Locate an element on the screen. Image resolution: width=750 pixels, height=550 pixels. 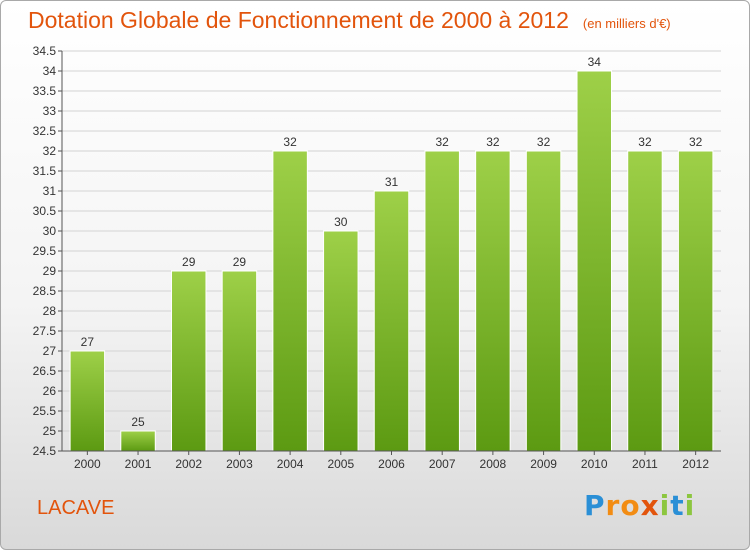
logo-letter: o is located at coordinates (630, 505).